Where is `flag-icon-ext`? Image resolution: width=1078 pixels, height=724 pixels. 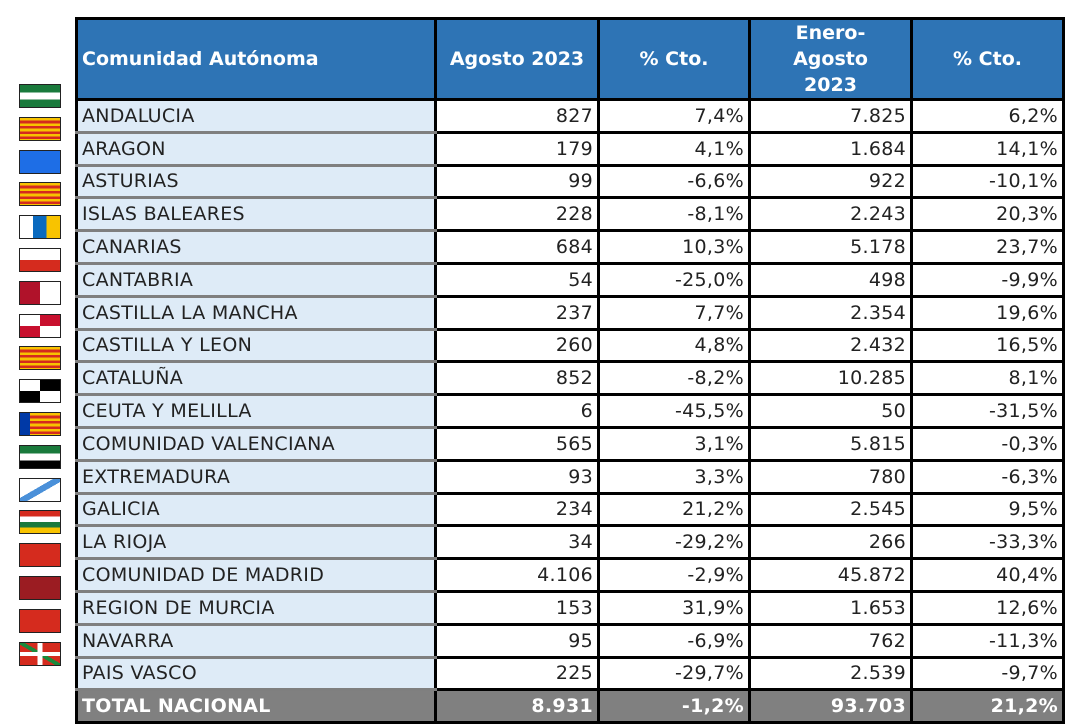 flag-icon-ext is located at coordinates (40, 456).